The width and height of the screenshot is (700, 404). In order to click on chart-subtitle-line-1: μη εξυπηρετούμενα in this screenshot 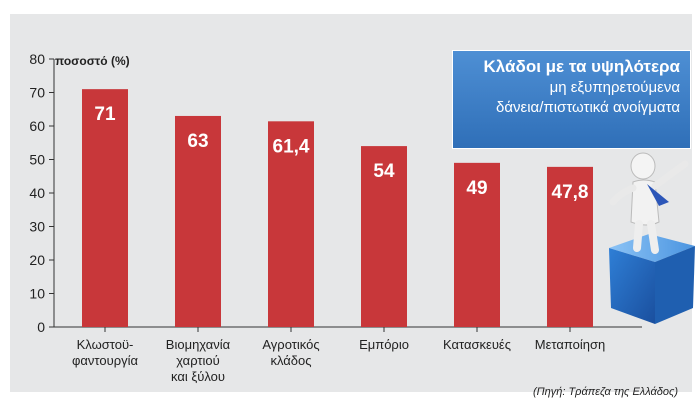, I will do `click(614, 87)`.